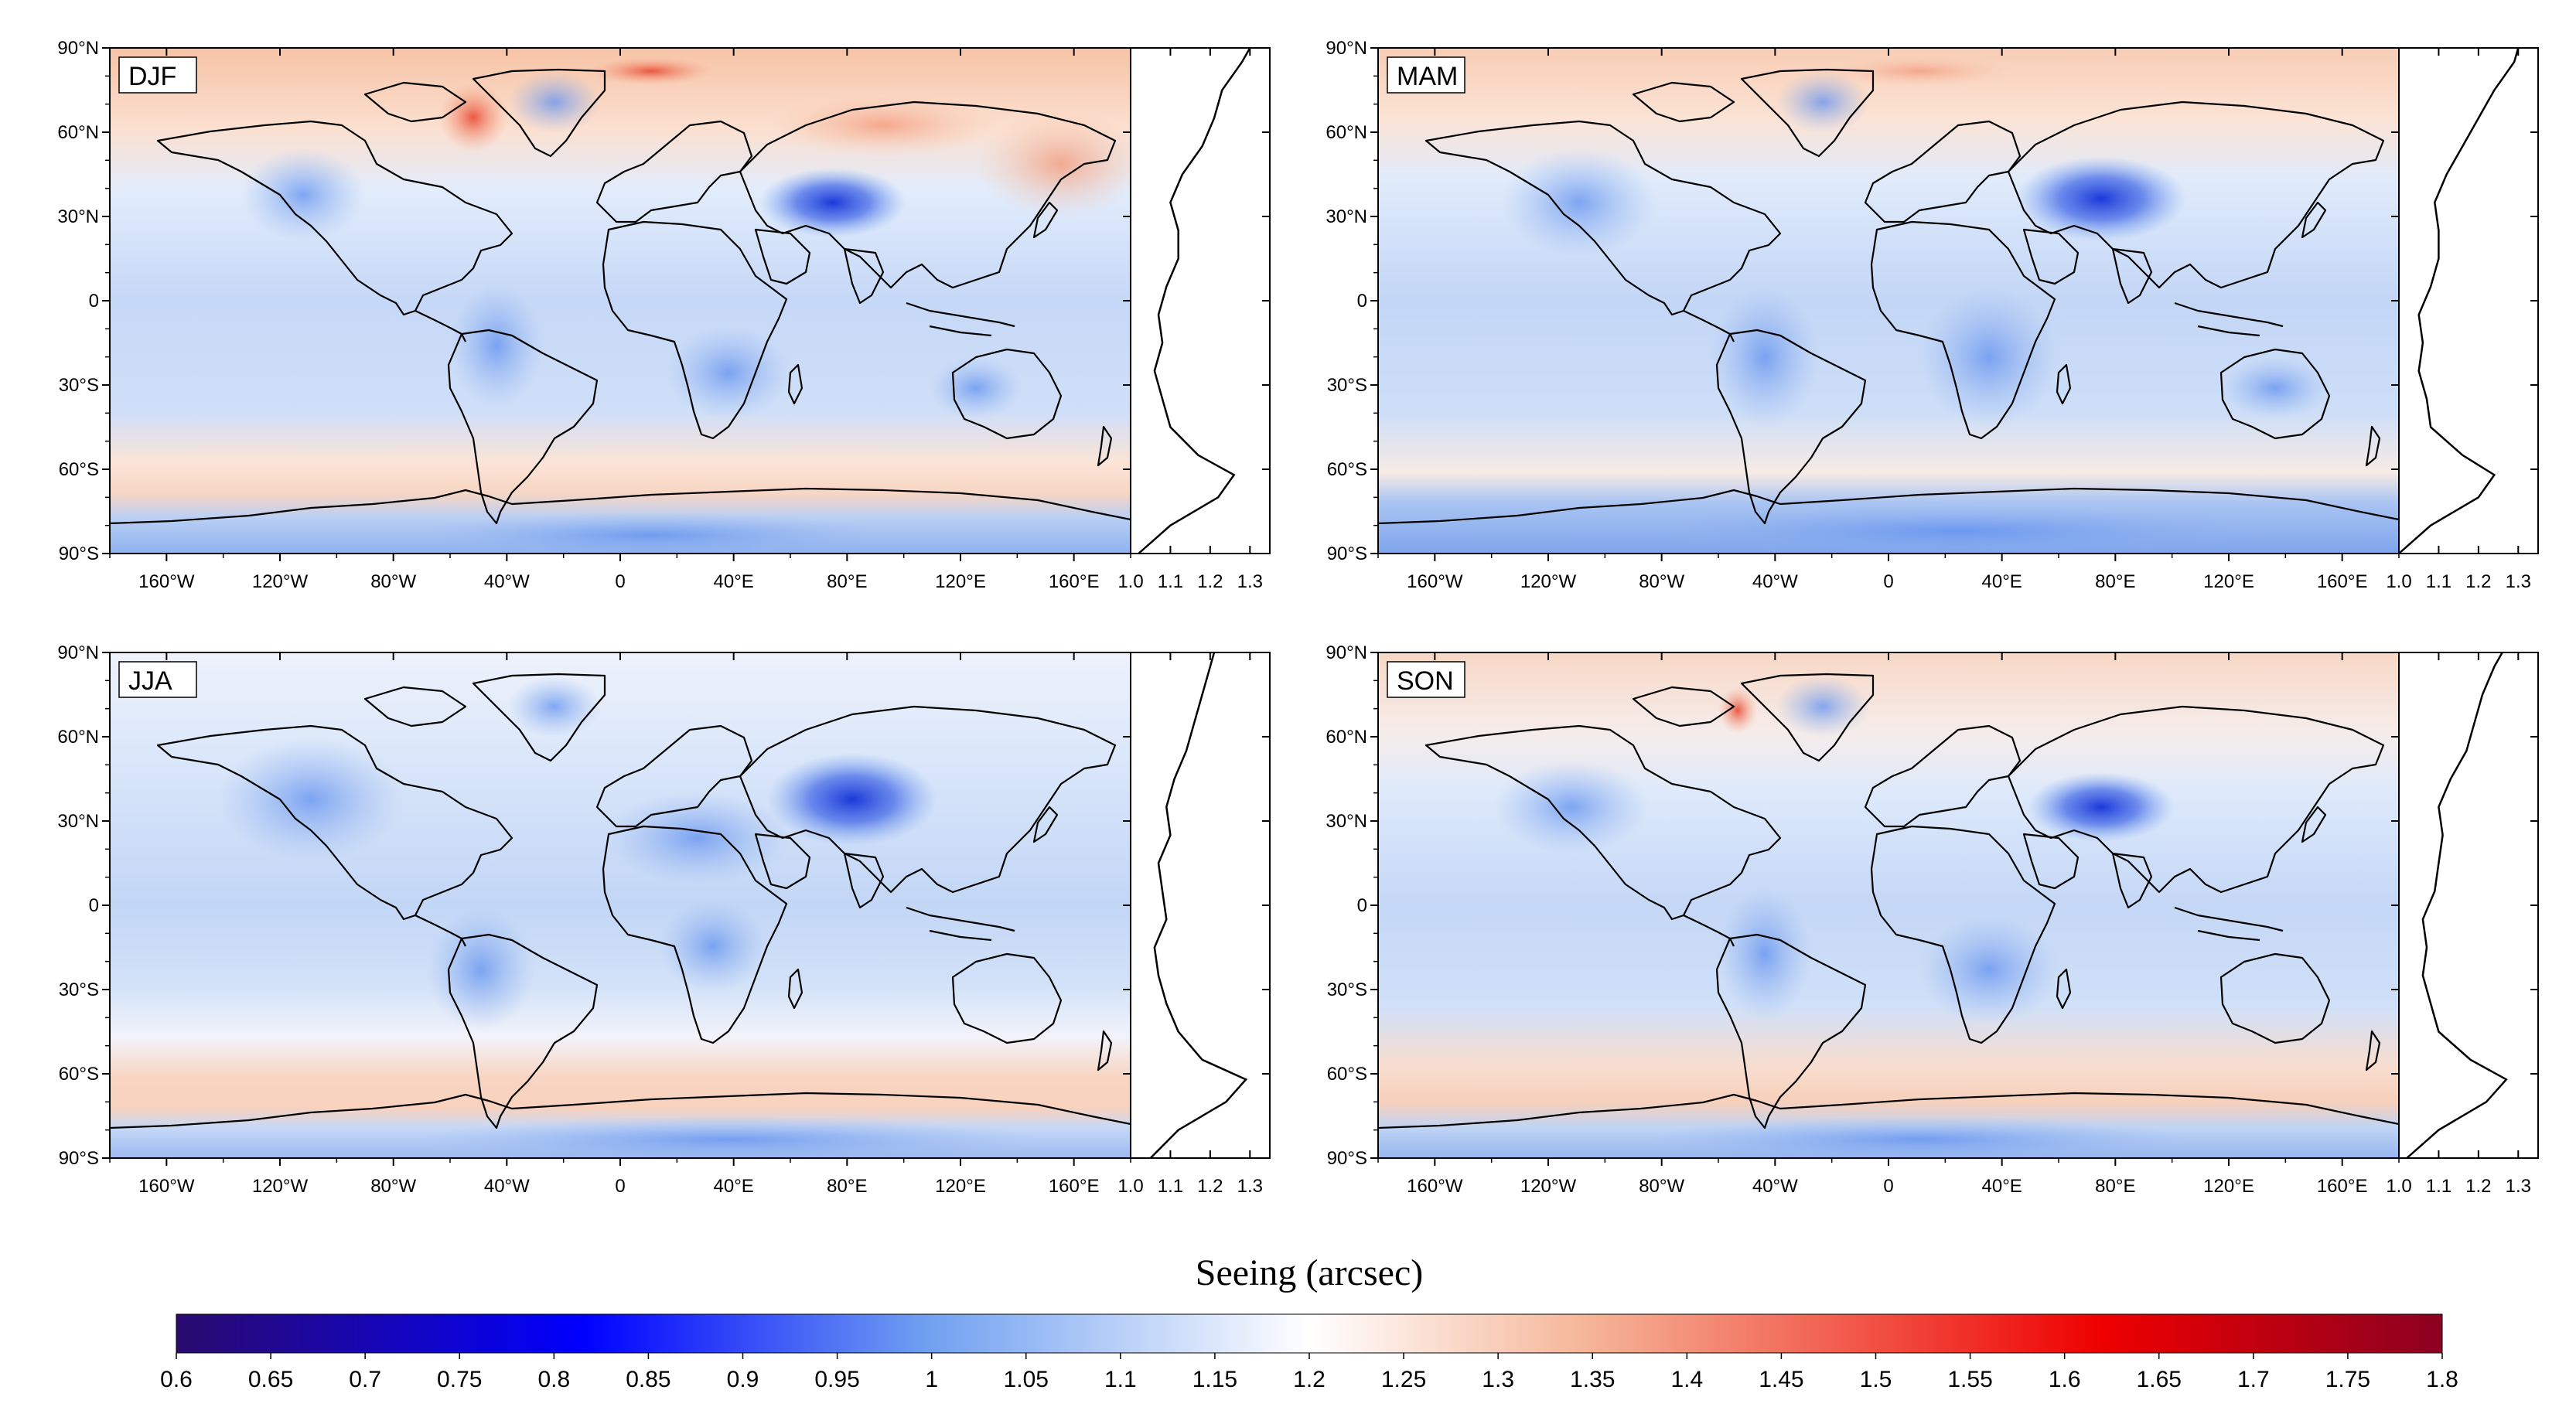  Describe the element at coordinates (1592, 1380) in the screenshot. I see `colorbar-tick-label: 1.35` at that location.